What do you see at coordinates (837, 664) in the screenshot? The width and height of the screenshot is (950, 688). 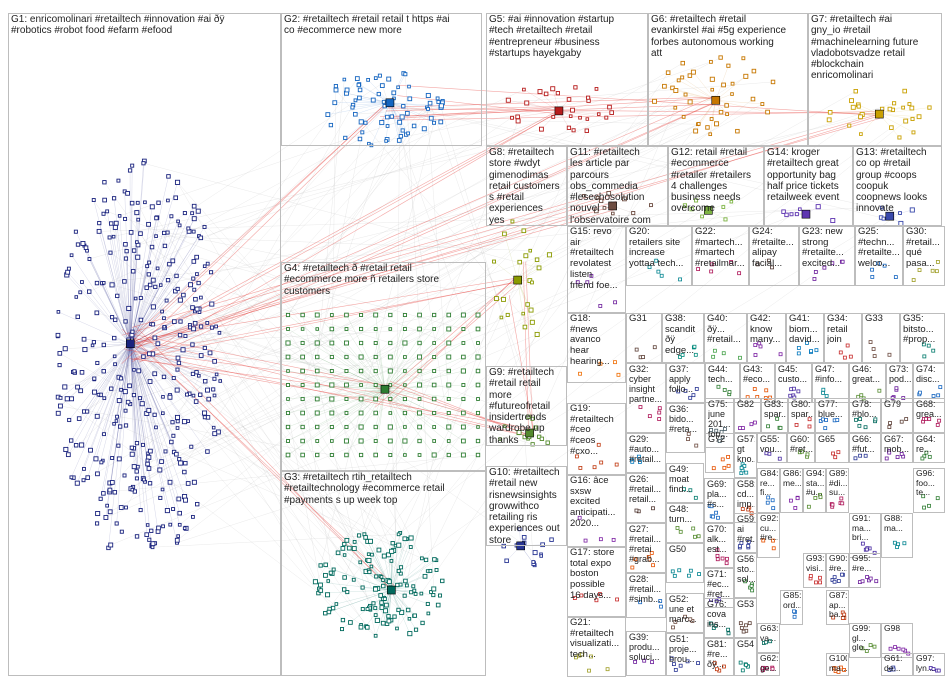 I see `group-panel-g100` at bounding box center [837, 664].